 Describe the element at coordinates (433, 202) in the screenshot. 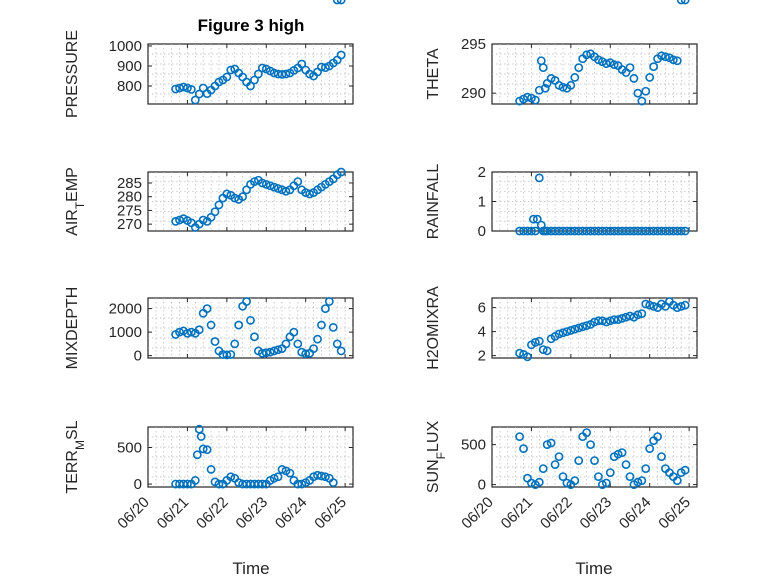

I see `y-axis-label: RAINFALL` at that location.